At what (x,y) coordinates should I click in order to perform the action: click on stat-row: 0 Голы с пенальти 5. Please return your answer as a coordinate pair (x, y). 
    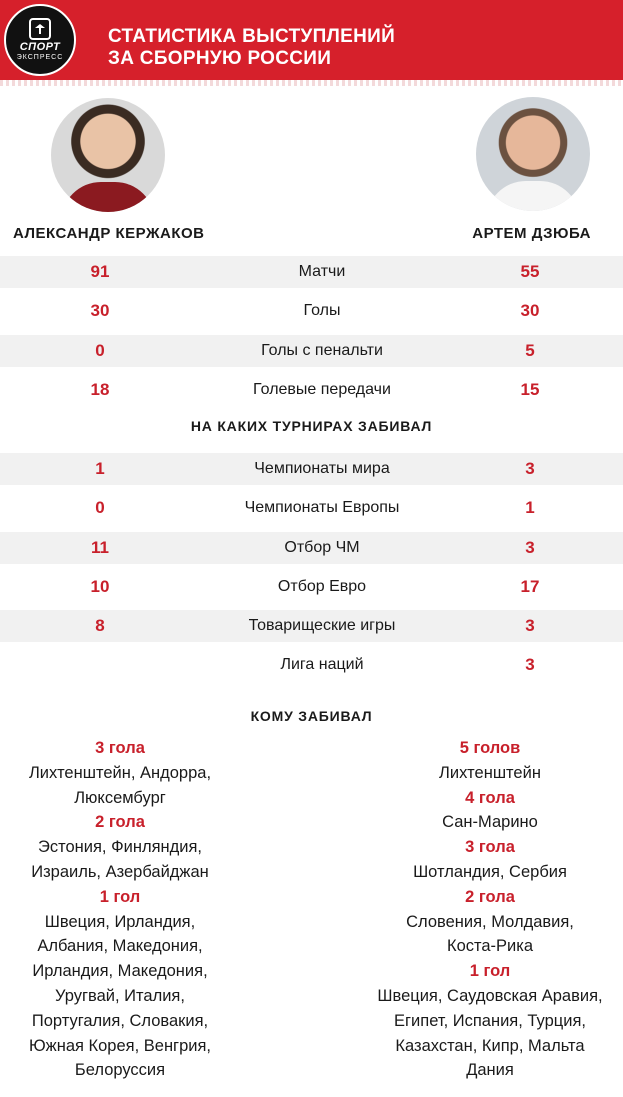
    Looking at the image, I should click on (311, 351).